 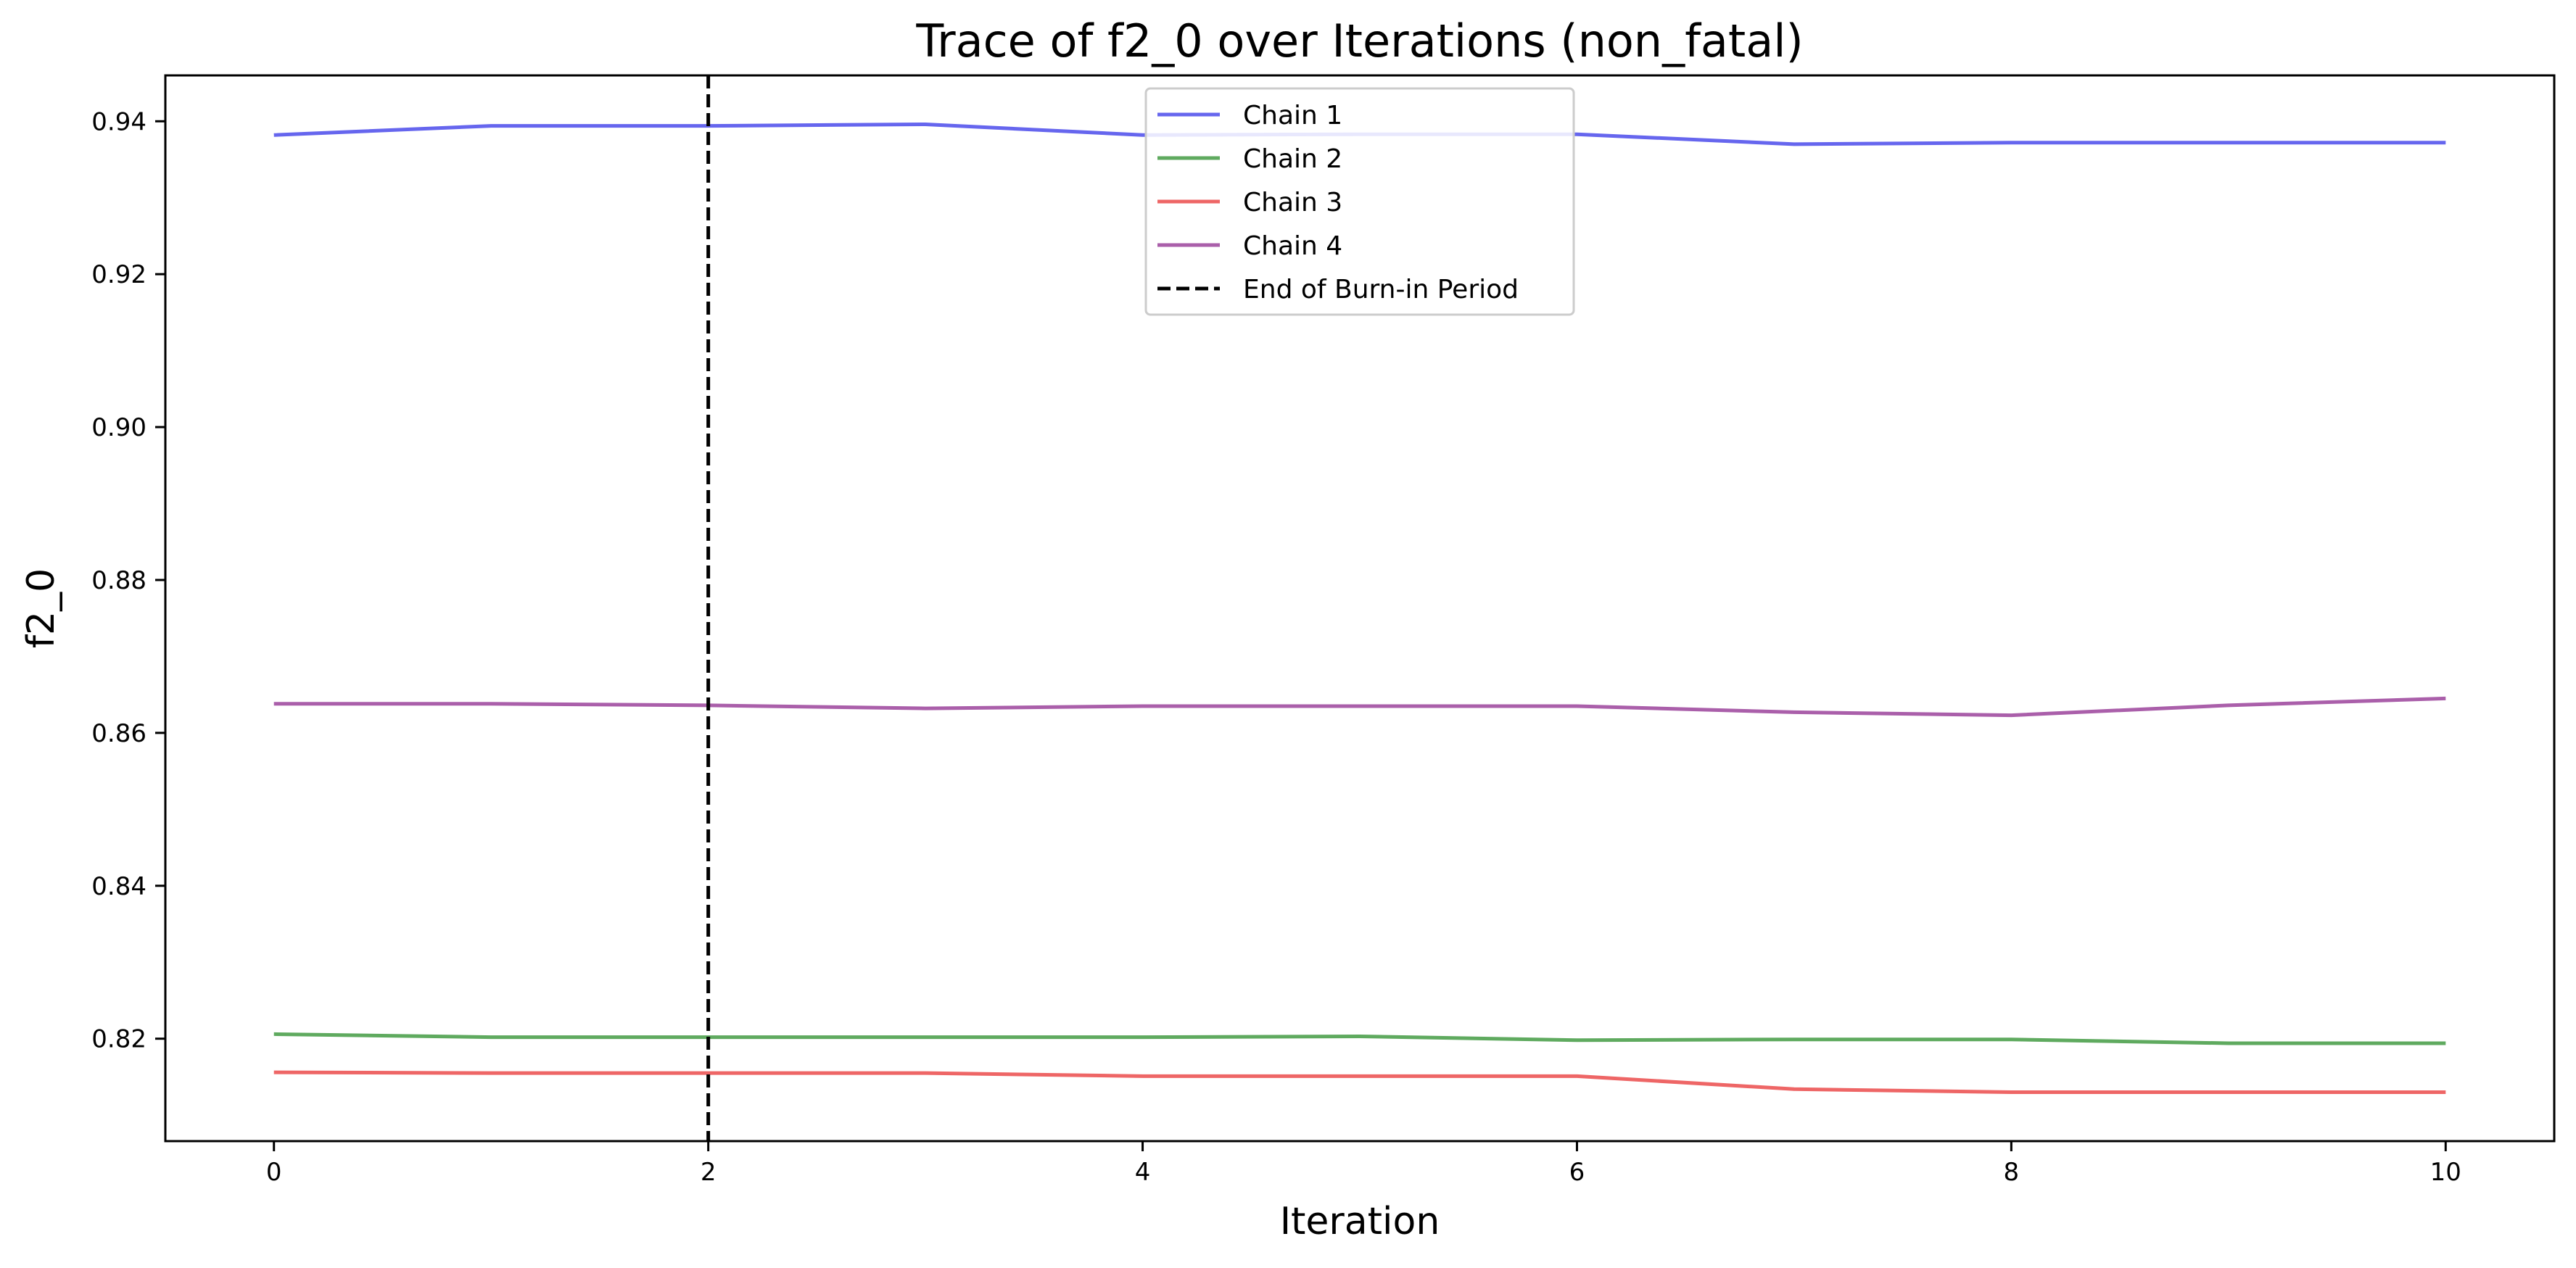 I want to click on y-tick-label: 0.90, so click(x=118, y=427).